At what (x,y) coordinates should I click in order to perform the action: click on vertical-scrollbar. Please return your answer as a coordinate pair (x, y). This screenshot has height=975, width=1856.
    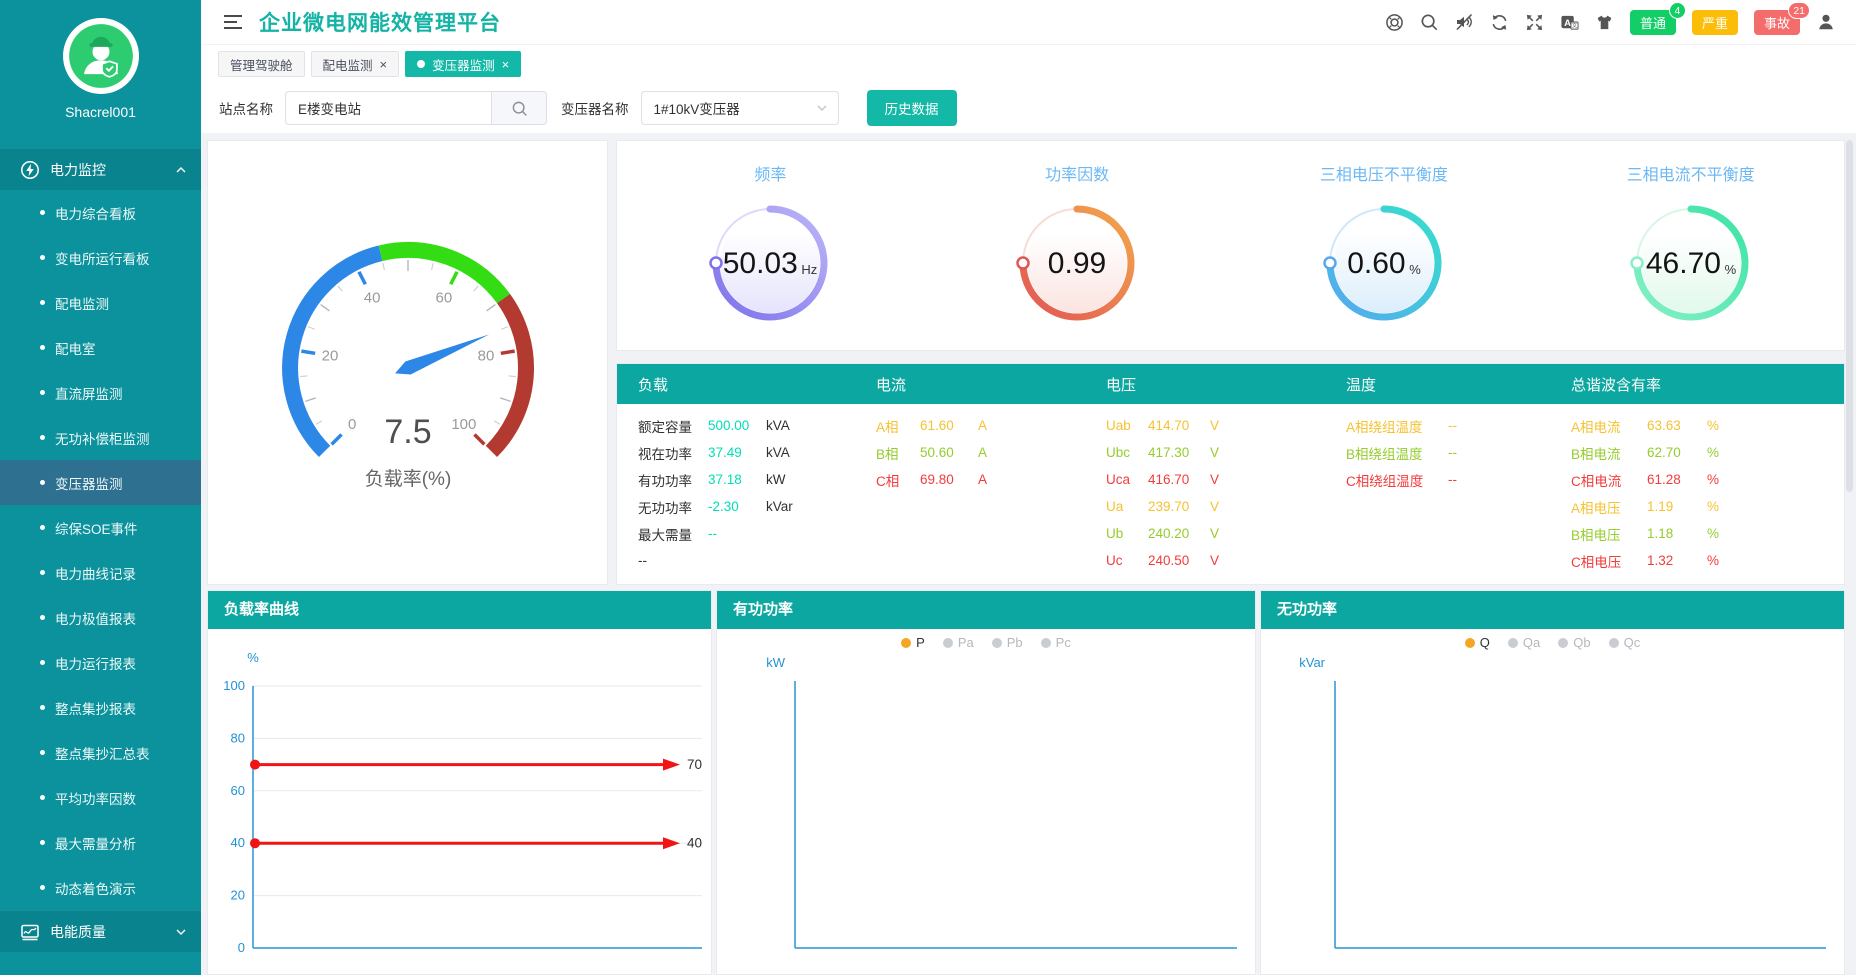
    Looking at the image, I should click on (1849, 316).